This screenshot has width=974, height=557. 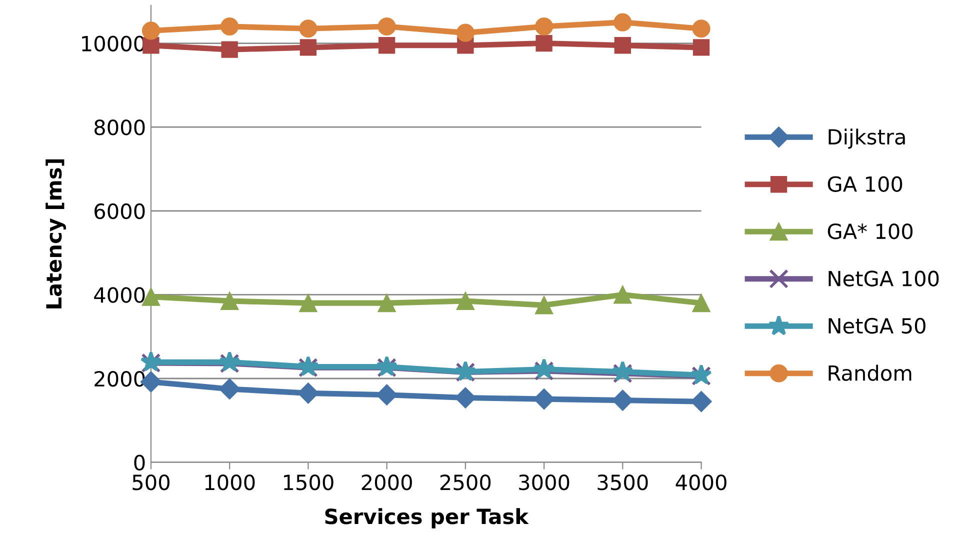 What do you see at coordinates (465, 482) in the screenshot?
I see `x-tick-label: 2500` at bounding box center [465, 482].